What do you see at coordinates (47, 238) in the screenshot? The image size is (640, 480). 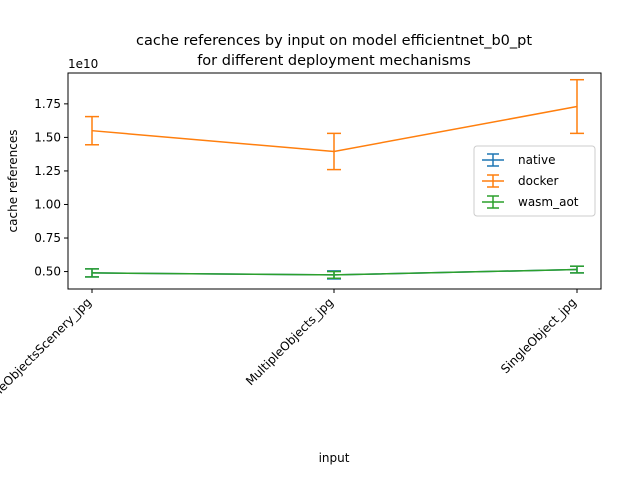 I see `y-tick-label: 0.75` at bounding box center [47, 238].